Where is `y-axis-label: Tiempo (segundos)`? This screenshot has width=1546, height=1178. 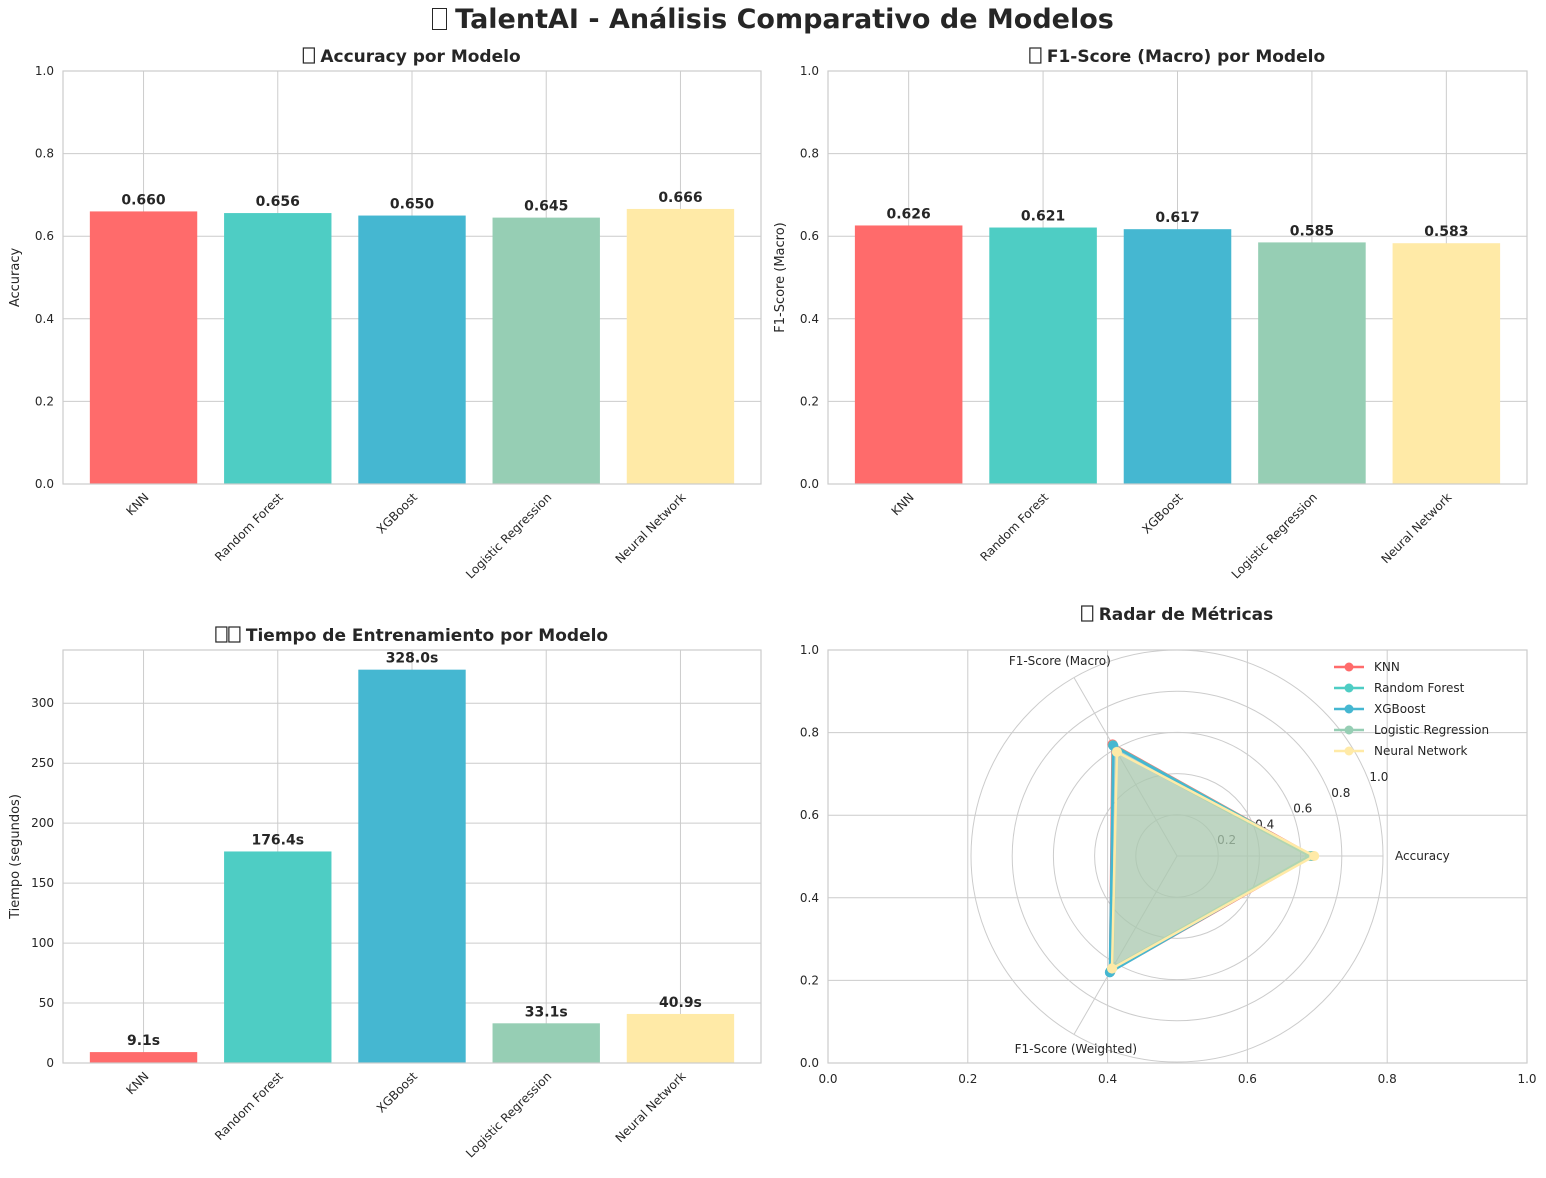
y-axis-label: Tiempo (segundos) is located at coordinates (15, 857).